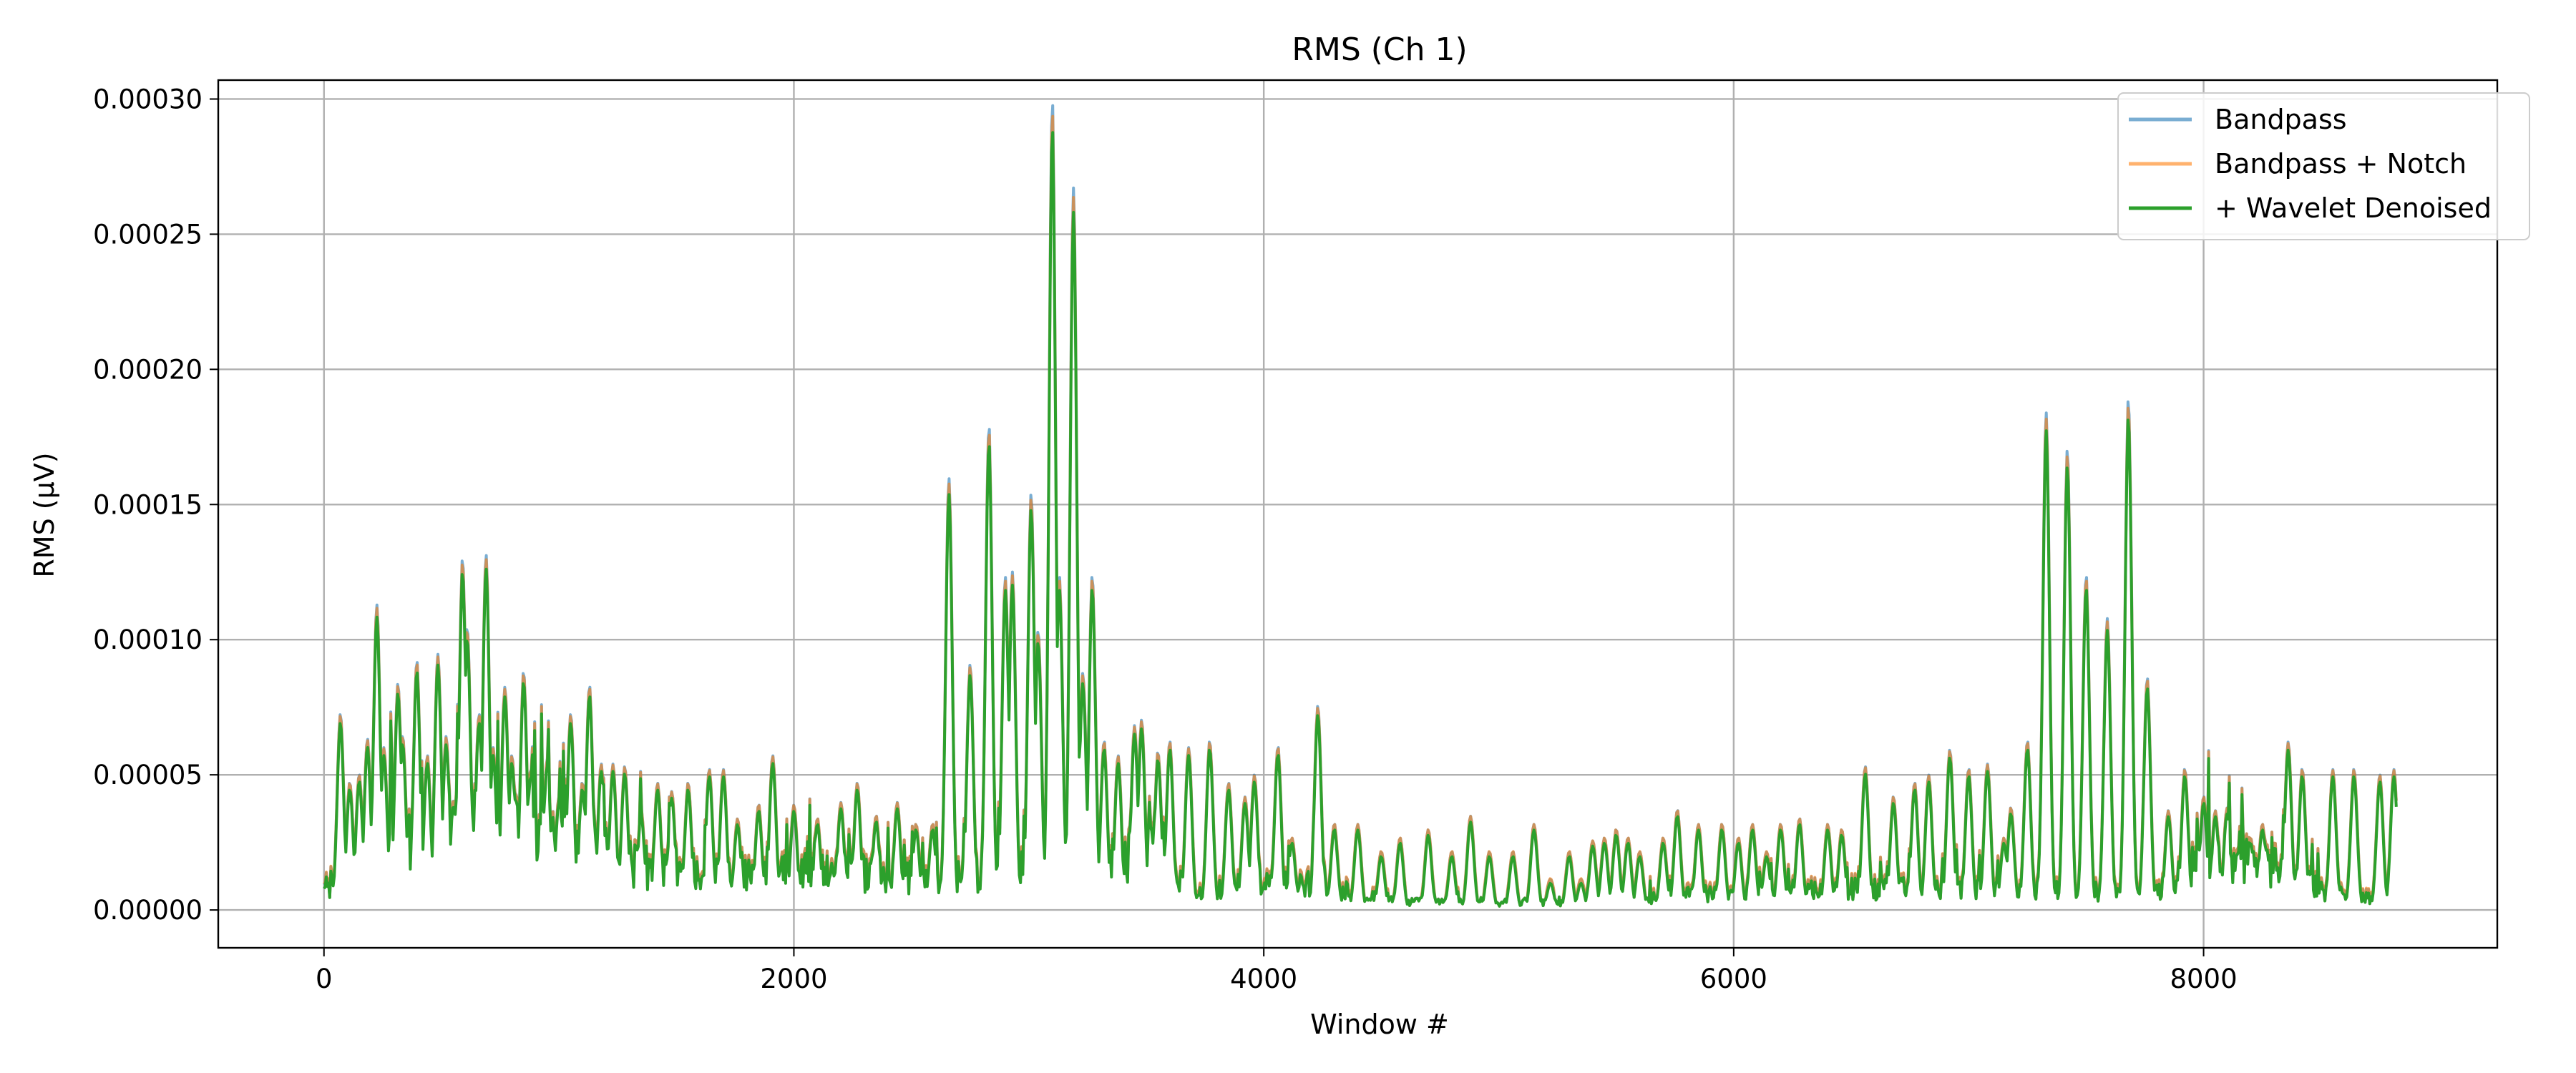 This screenshot has height=1073, width=2576. What do you see at coordinates (2341, 164) in the screenshot?
I see `legend-label-1: Bandpass + Notch` at bounding box center [2341, 164].